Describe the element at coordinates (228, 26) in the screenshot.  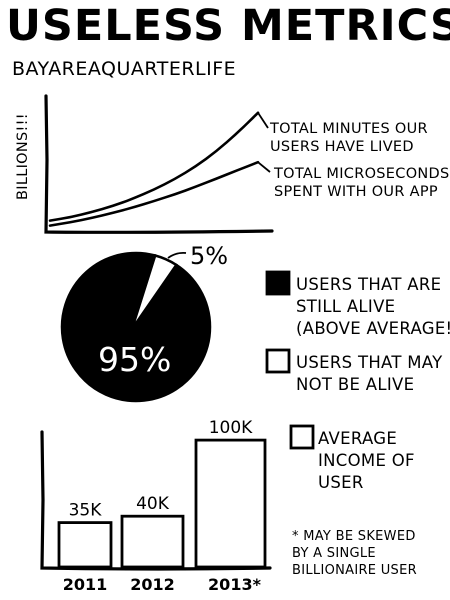
I see `page-title: USELESS METRICS` at that location.